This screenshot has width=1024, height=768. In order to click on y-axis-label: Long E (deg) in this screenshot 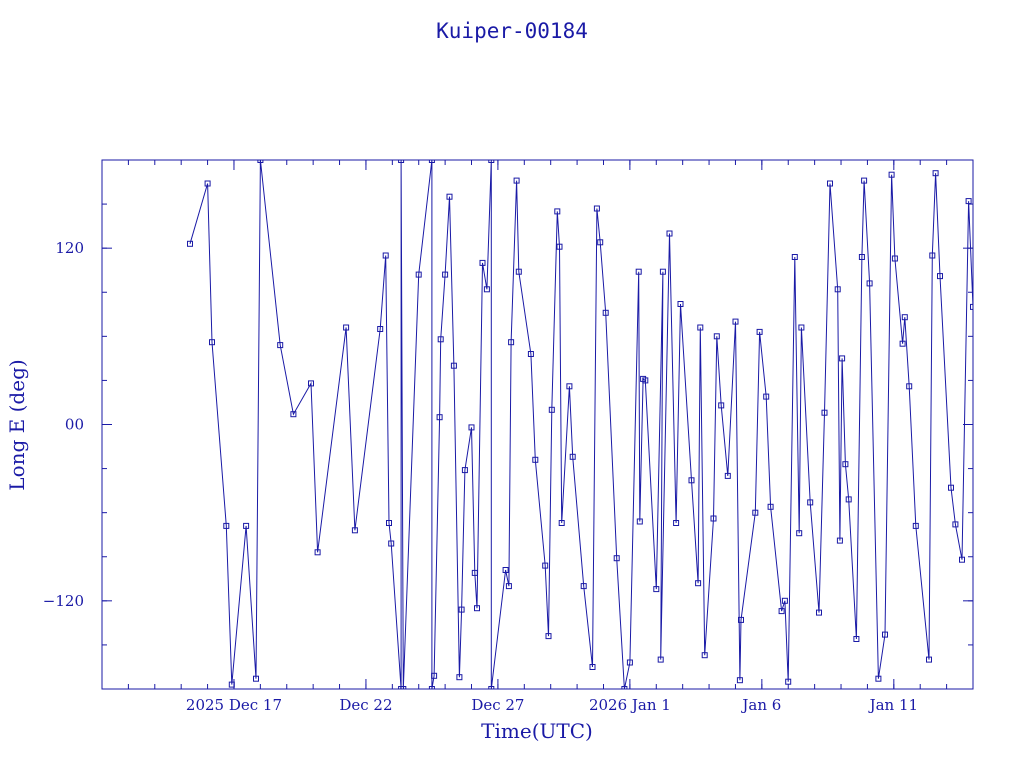, I will do `click(17, 424)`.